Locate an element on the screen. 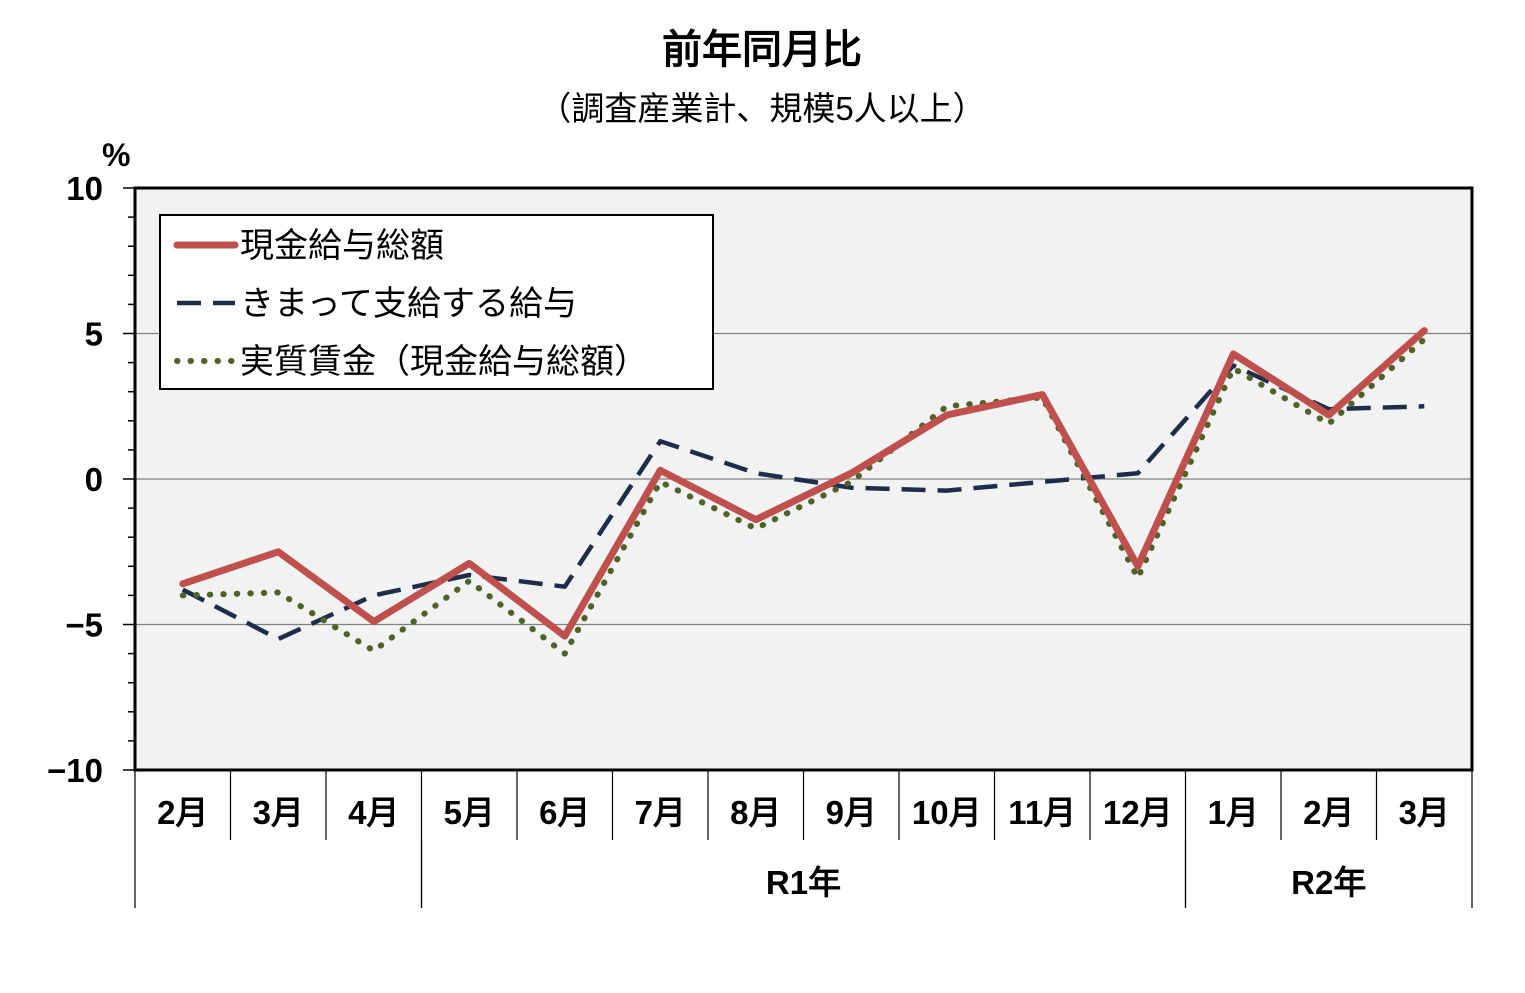 The width and height of the screenshot is (1525, 993). y-tick-label: −10 is located at coordinates (75, 770).